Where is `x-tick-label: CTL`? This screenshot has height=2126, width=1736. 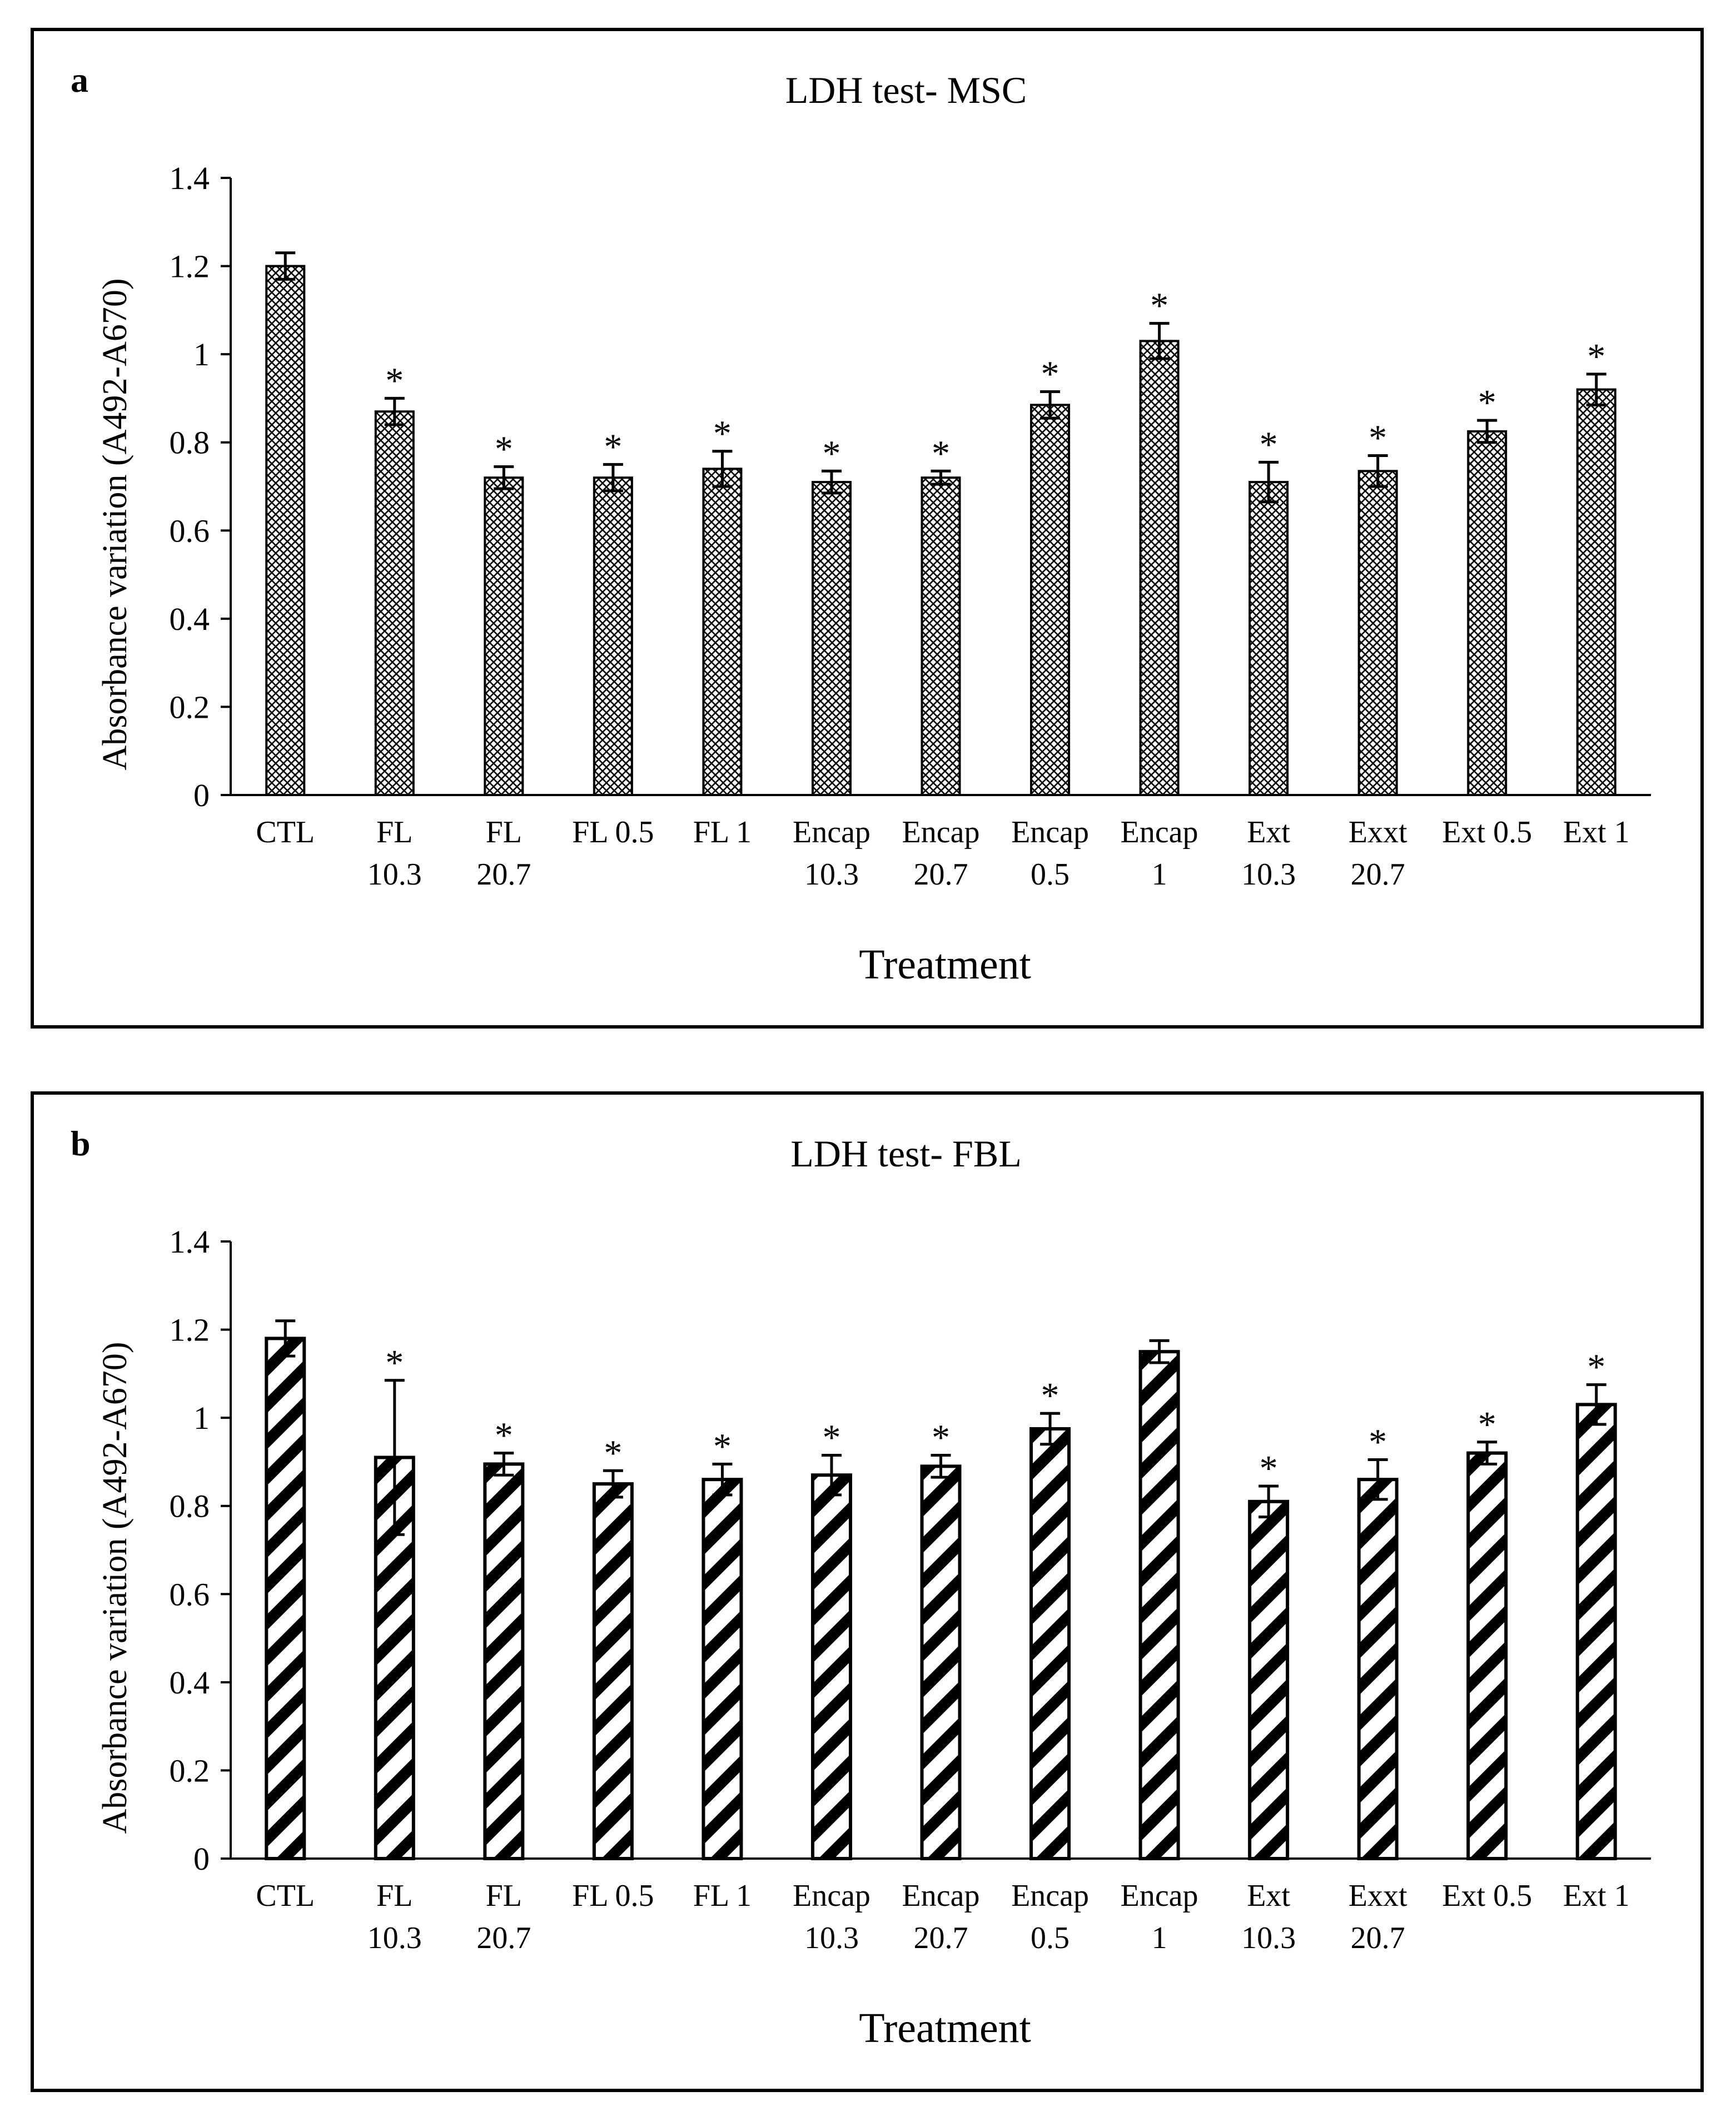 x-tick-label: CTL is located at coordinates (285, 832).